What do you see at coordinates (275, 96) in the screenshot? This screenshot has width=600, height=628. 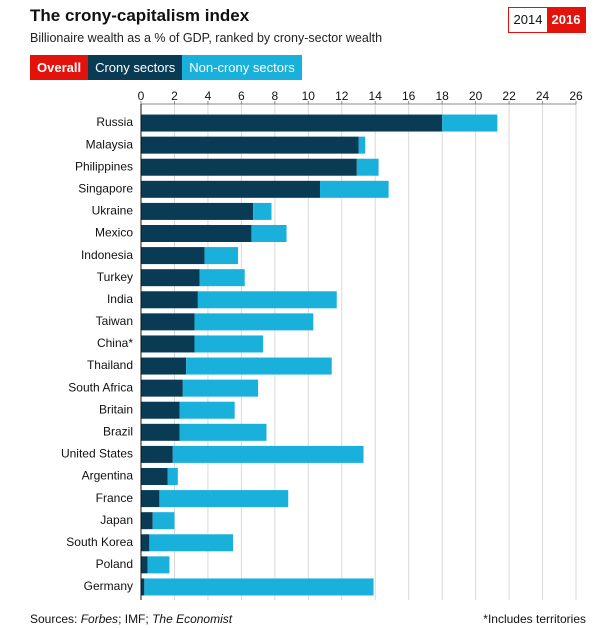 I see `x-tick-label: 8` at bounding box center [275, 96].